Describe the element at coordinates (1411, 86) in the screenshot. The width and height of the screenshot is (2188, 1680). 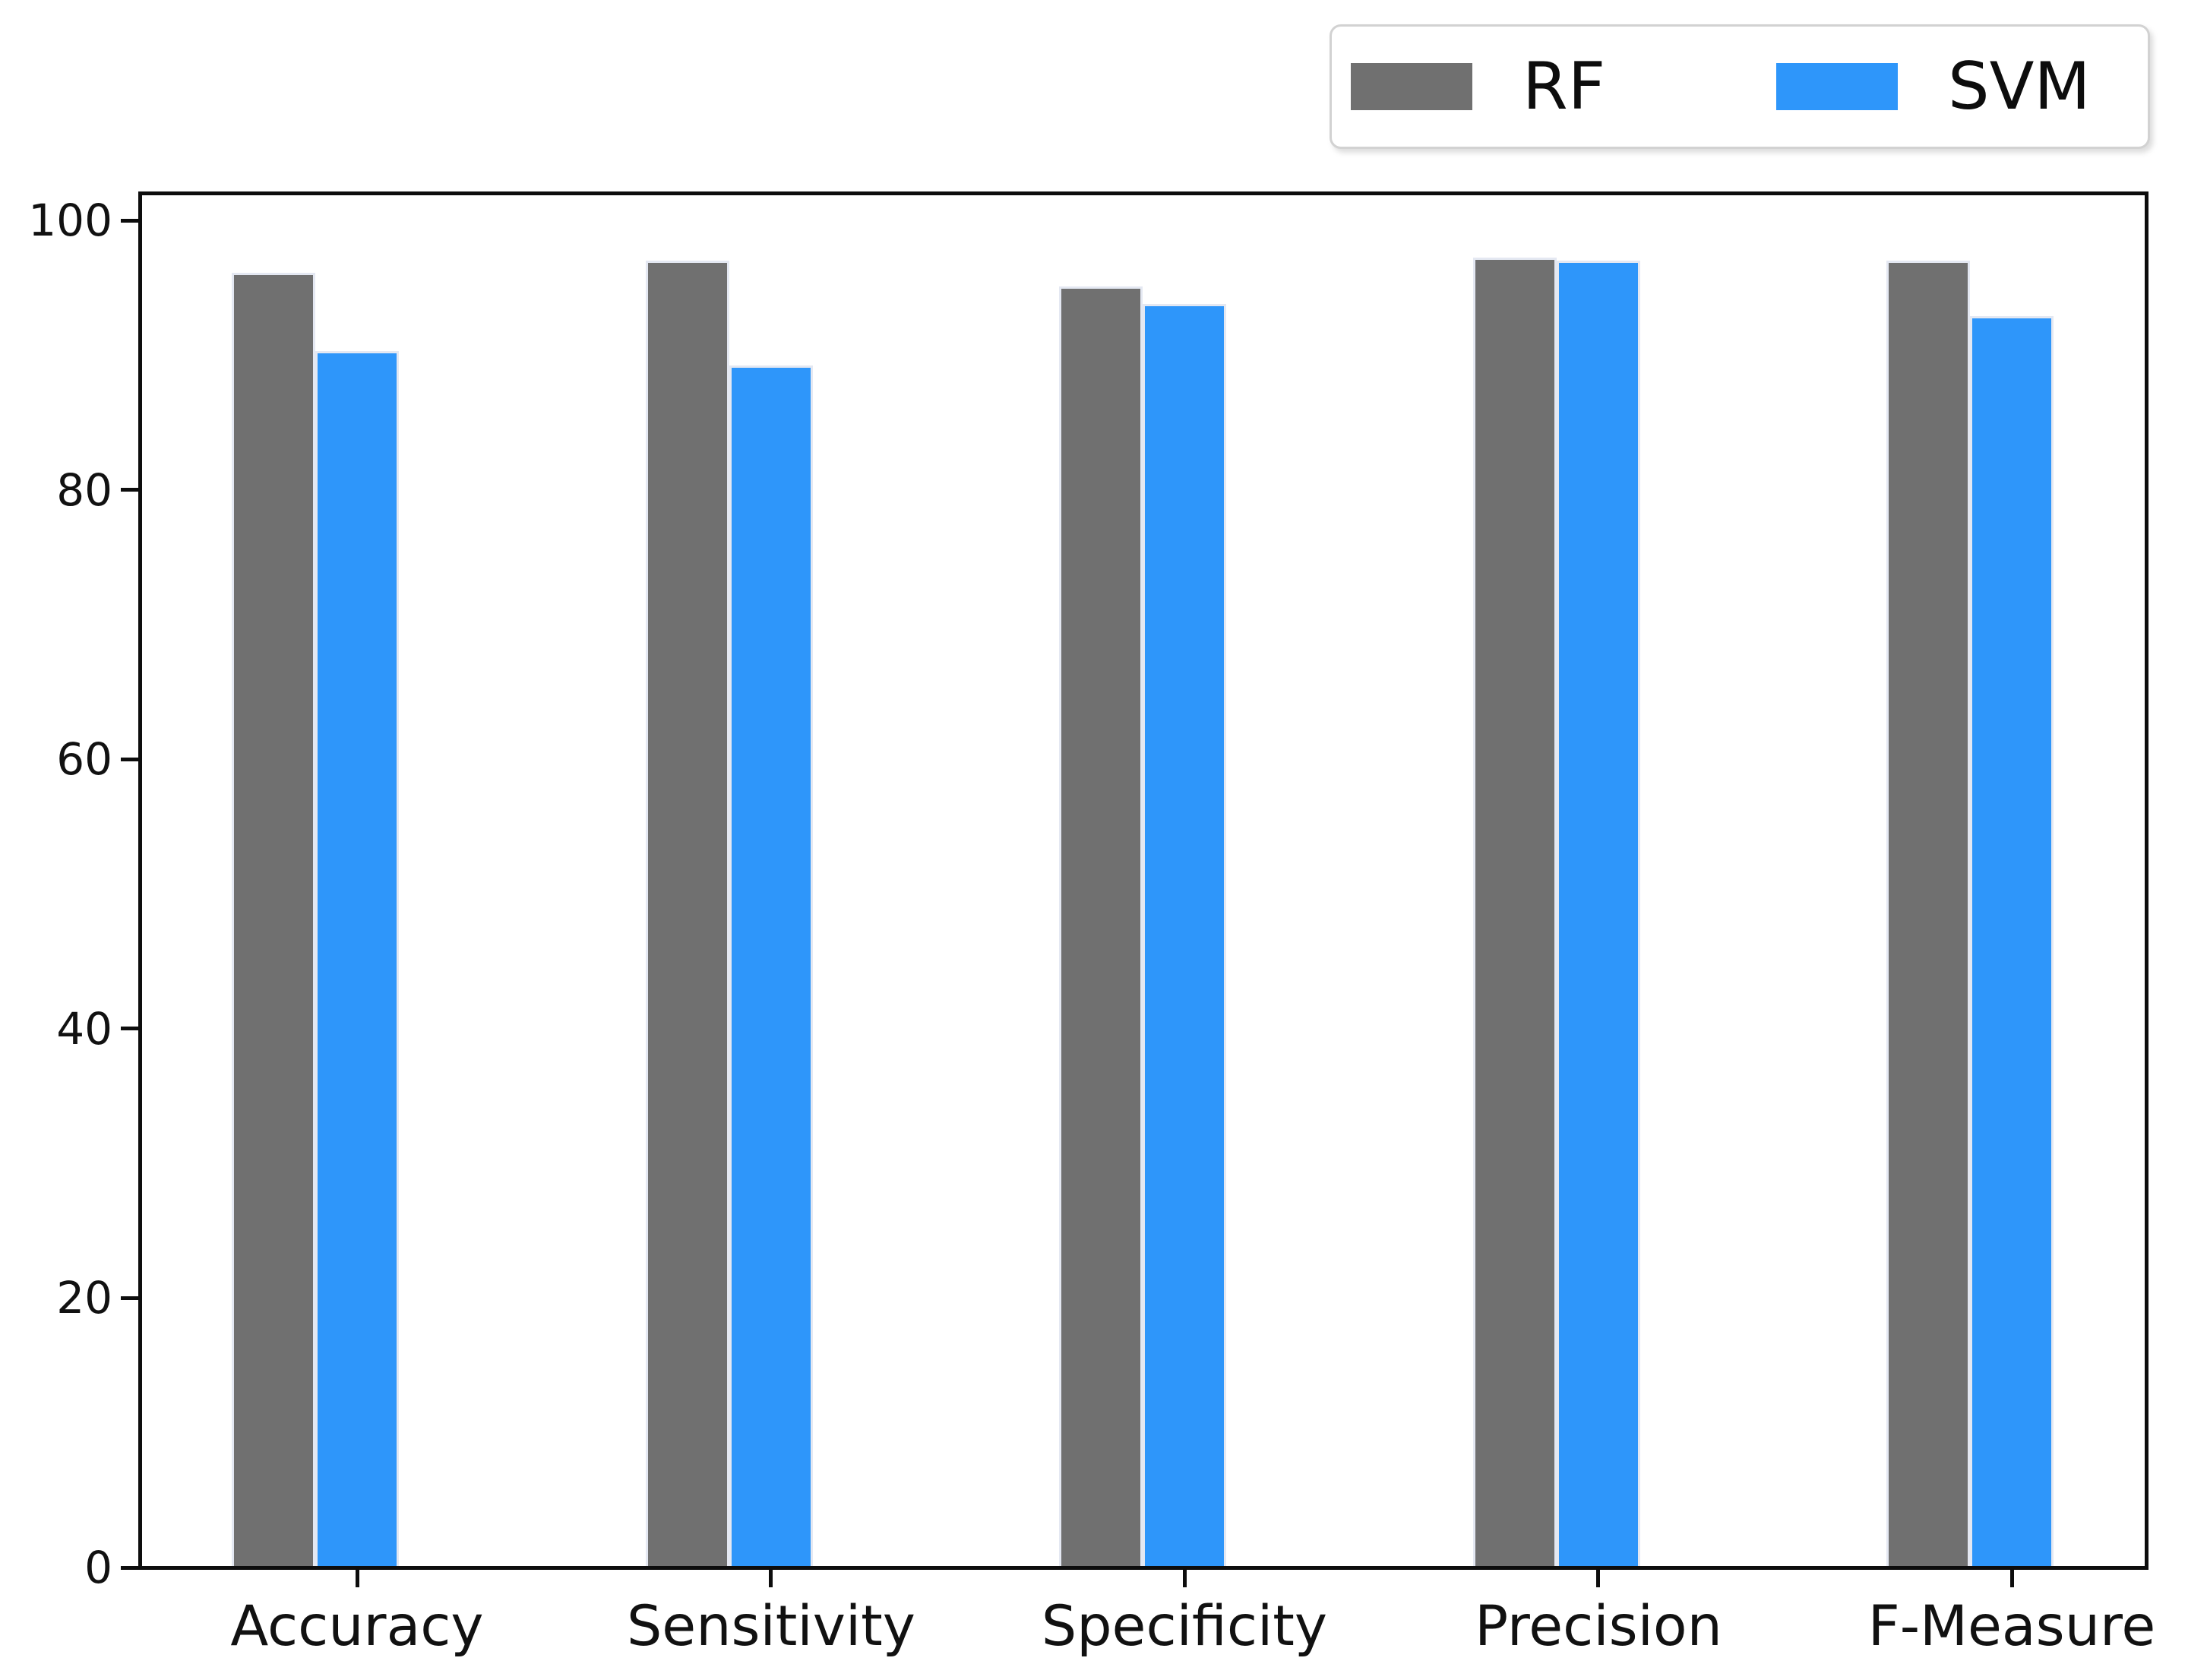
I see `rf-legend-swatch` at that location.